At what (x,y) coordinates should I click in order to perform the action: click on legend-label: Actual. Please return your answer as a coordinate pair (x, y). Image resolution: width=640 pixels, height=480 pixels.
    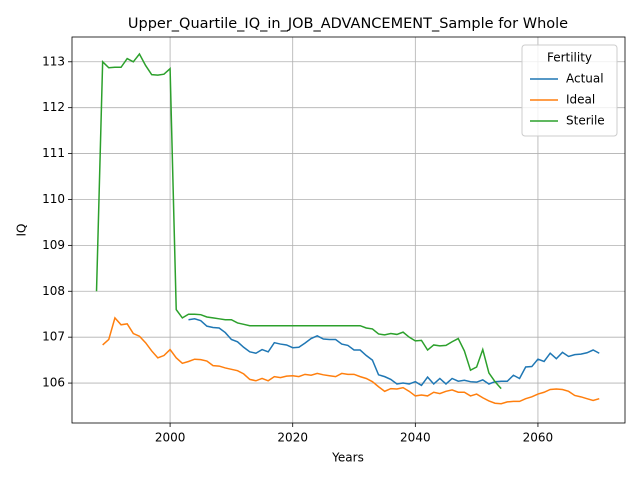
    Looking at the image, I should click on (585, 79).